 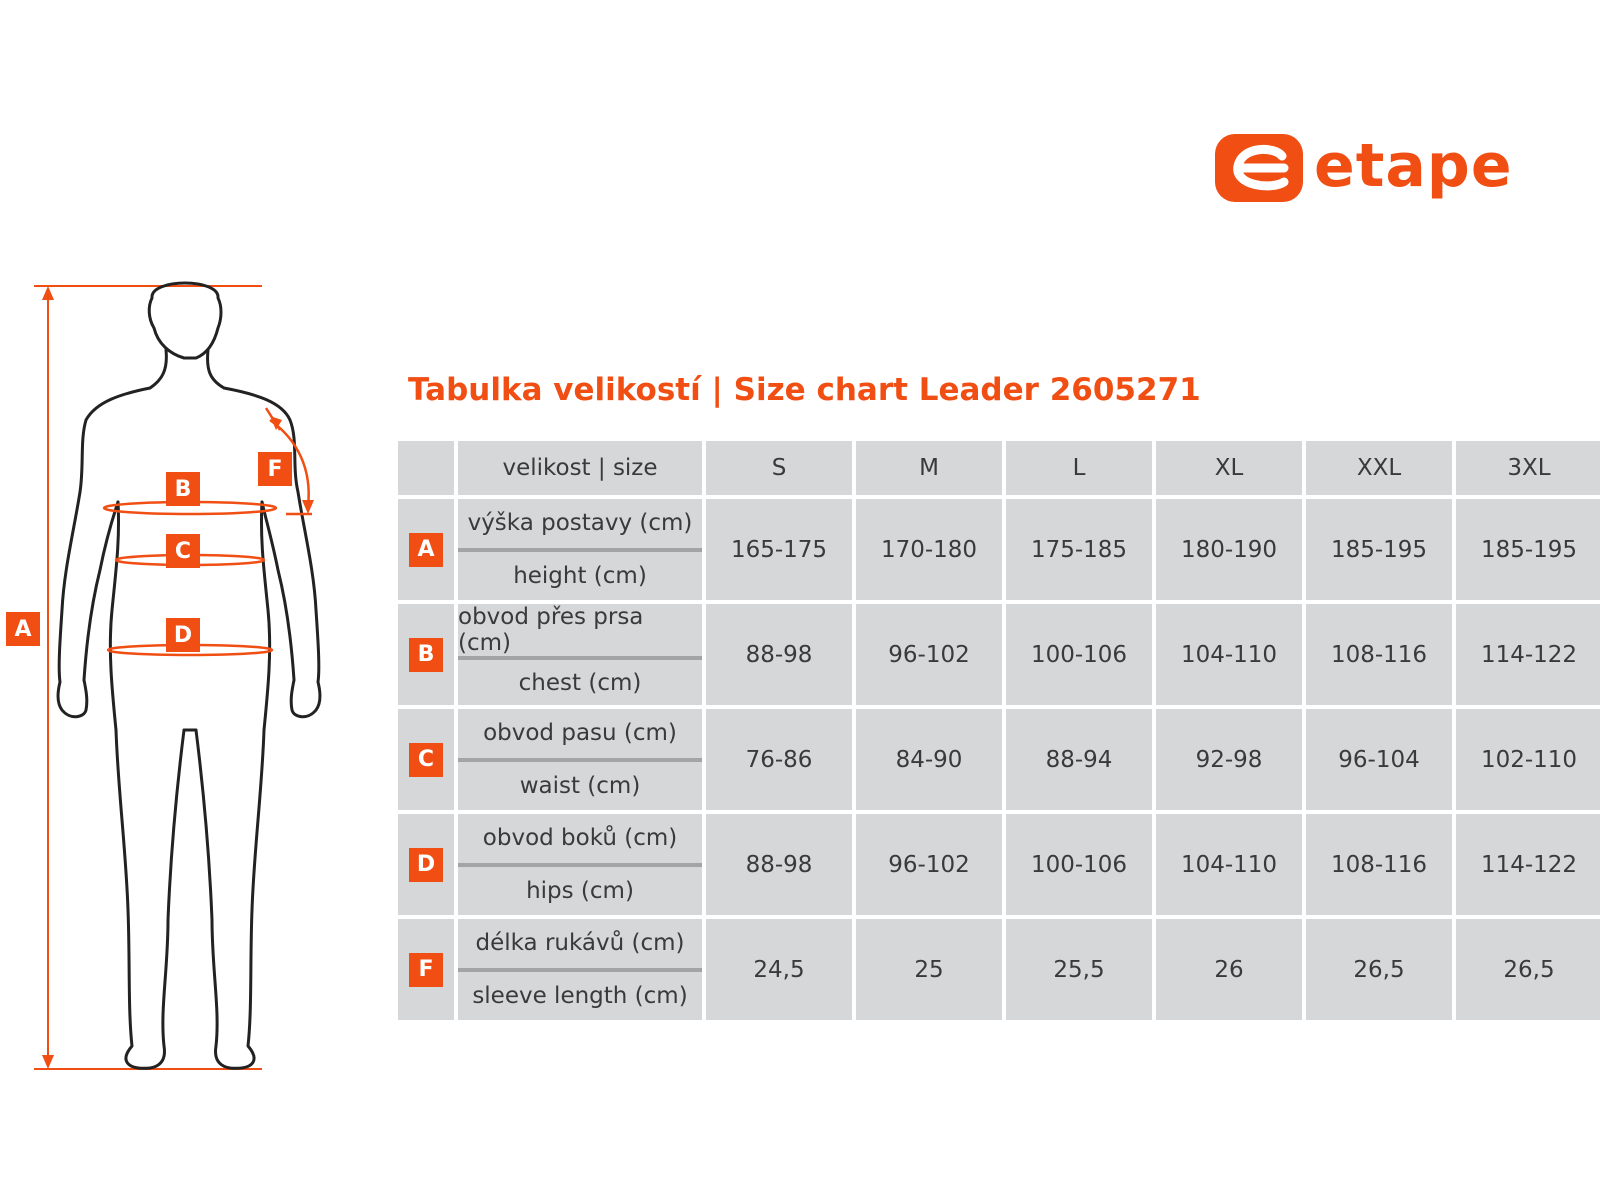 What do you see at coordinates (178, 675) in the screenshot?
I see `human-body-outline-icon` at bounding box center [178, 675].